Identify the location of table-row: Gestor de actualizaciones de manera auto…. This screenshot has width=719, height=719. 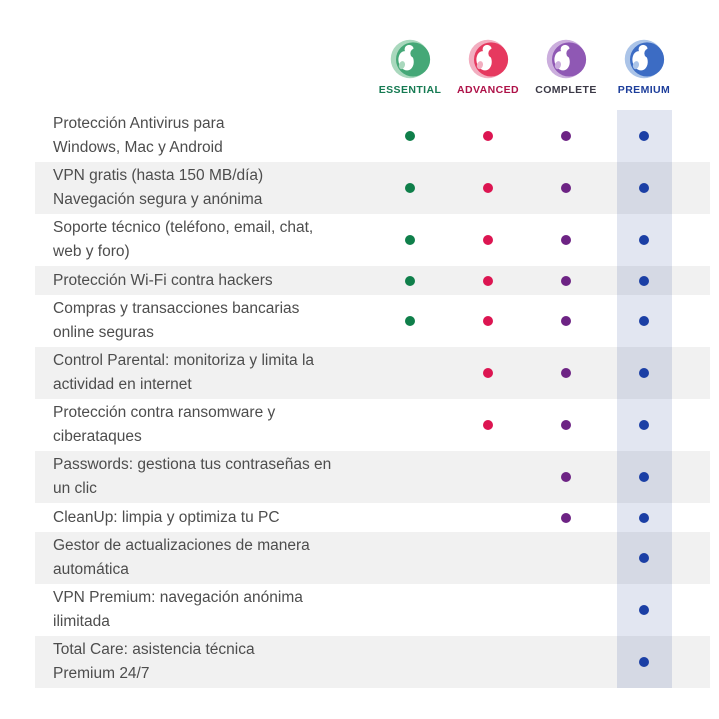
(372, 558).